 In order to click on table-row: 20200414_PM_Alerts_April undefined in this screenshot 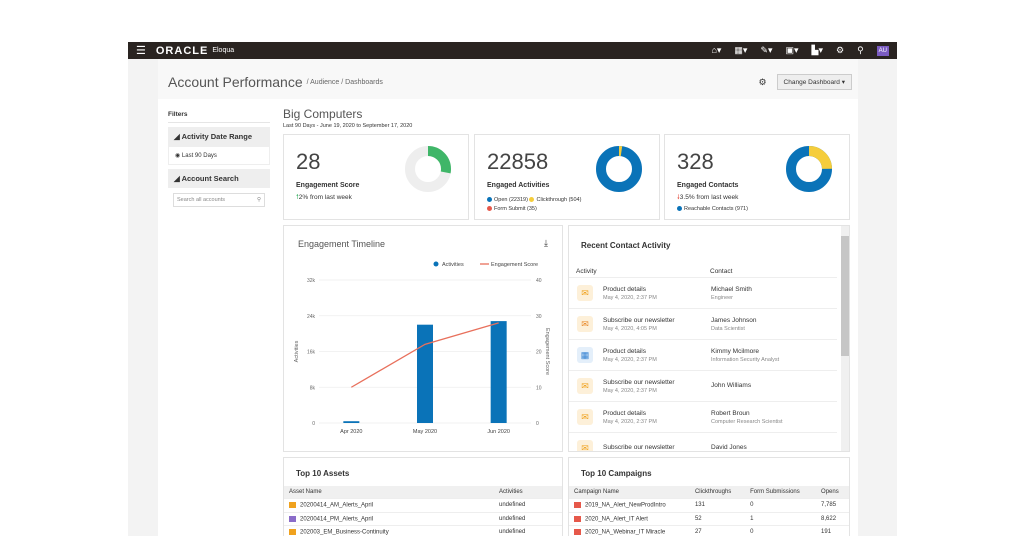, I will do `click(423, 518)`.